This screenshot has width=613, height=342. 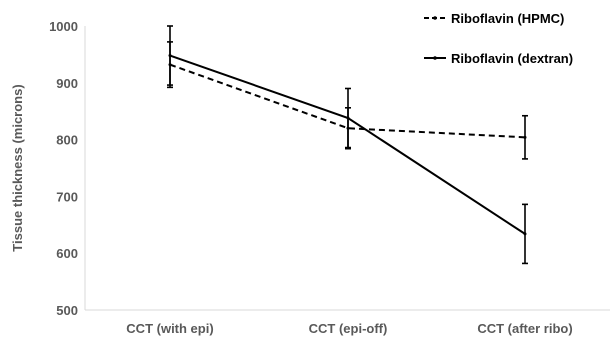 I want to click on legend-item: Riboflavin (dextran), so click(x=498, y=58).